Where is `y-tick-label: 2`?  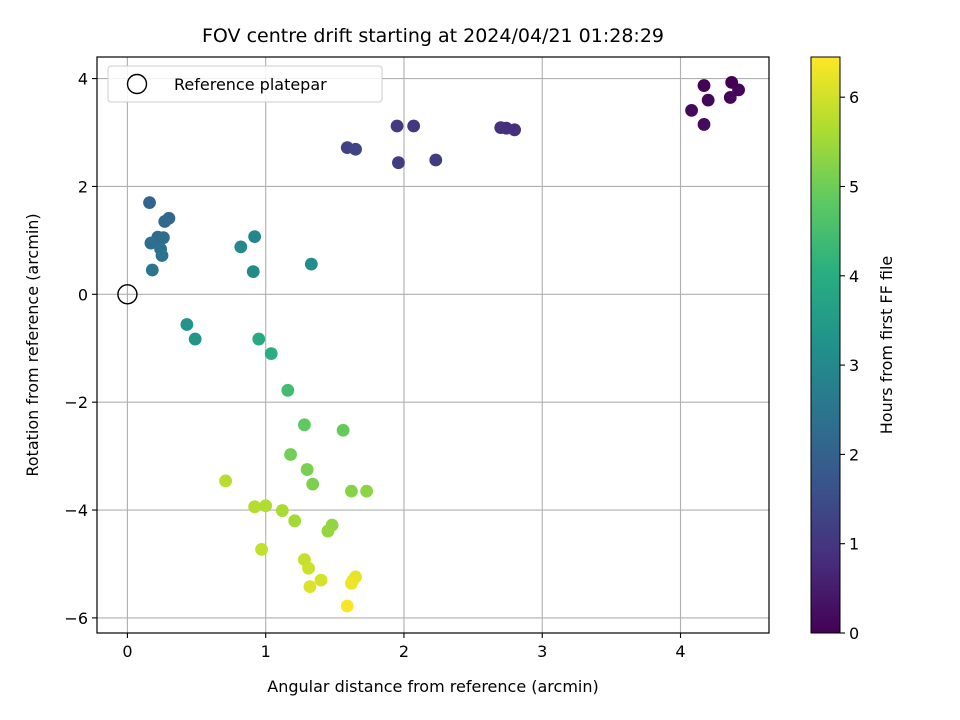 y-tick-label: 2 is located at coordinates (83, 186).